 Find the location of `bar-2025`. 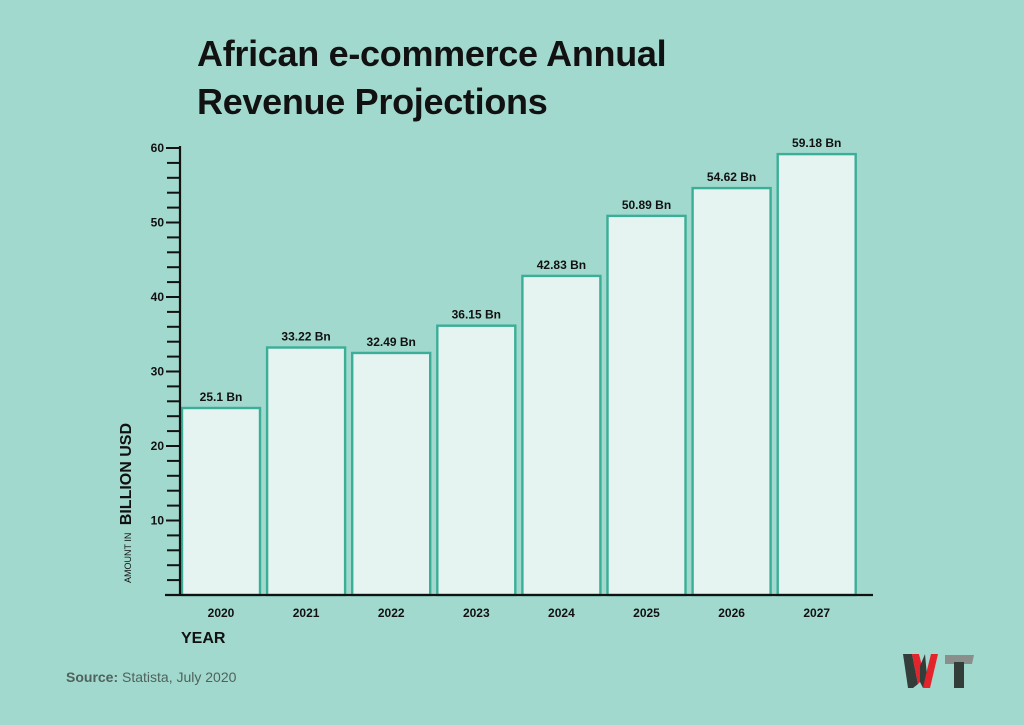

bar-2025 is located at coordinates (646, 405).